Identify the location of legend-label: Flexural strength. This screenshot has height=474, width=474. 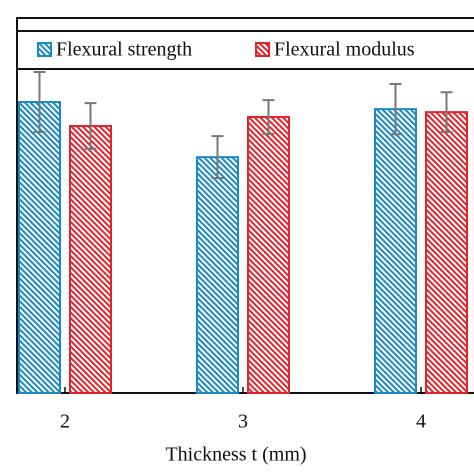
(124, 50).